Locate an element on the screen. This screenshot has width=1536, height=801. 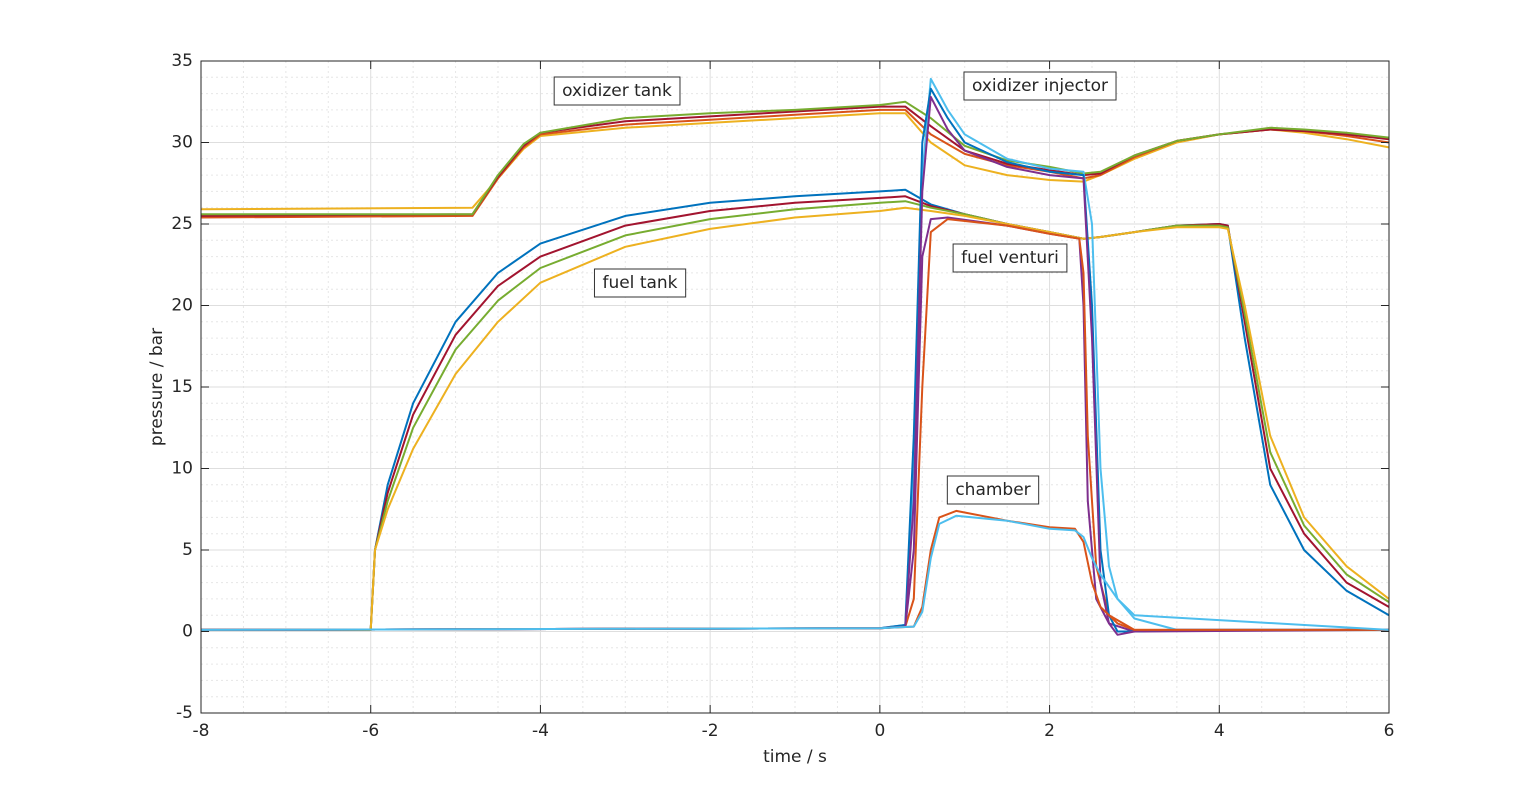
x-tick-label: 4 is located at coordinates (1219, 731).